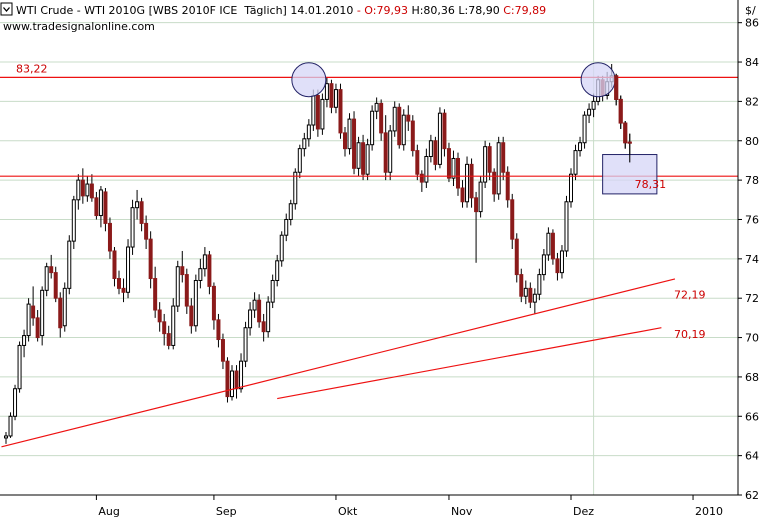  Describe the element at coordinates (752, 219) in the screenshot. I see `y-tick-label: 76` at that location.